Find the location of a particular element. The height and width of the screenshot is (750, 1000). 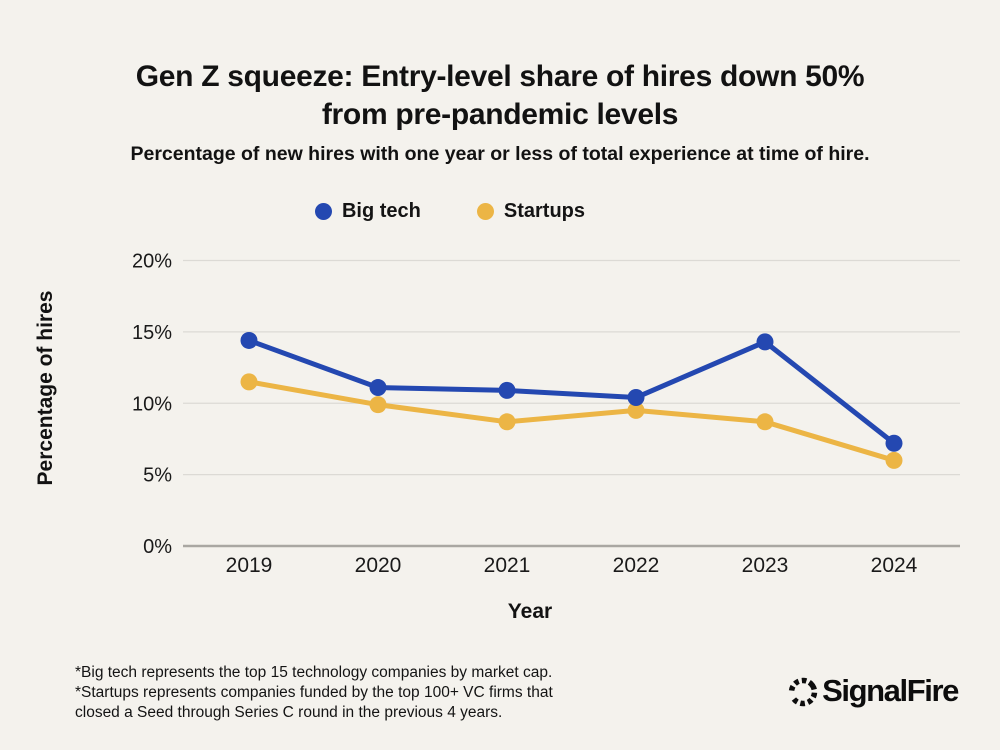

x-tick-label: 2020 is located at coordinates (378, 565).